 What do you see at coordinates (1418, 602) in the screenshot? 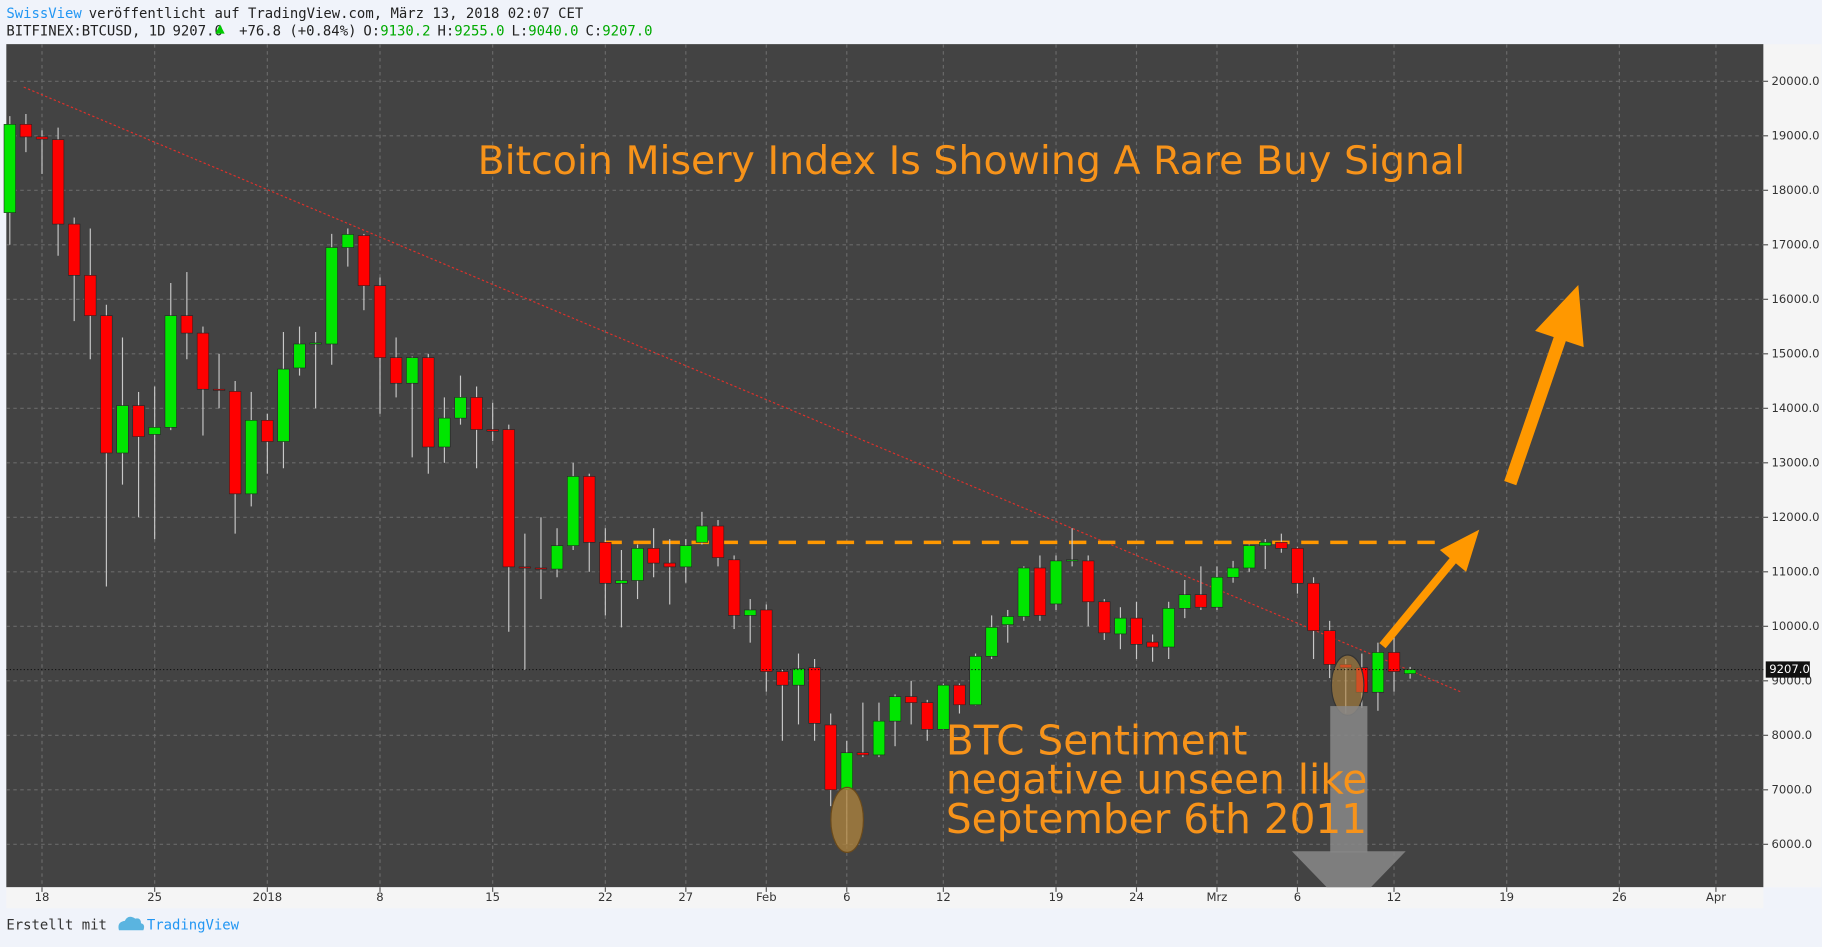
I see `up-arrow` at bounding box center [1418, 602].